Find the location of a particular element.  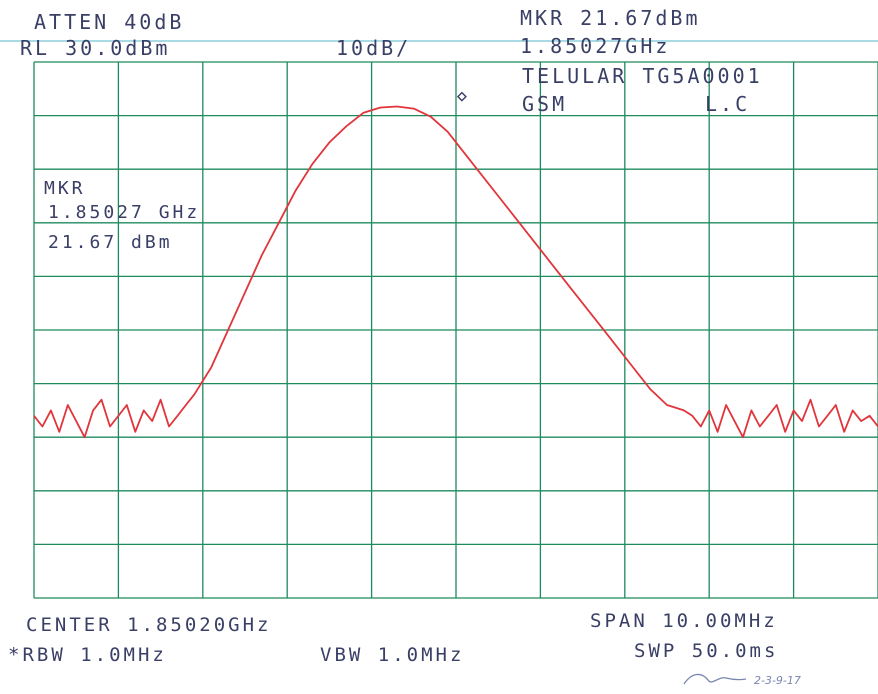

marker-box-level: 21.67 dBm is located at coordinates (110, 242).